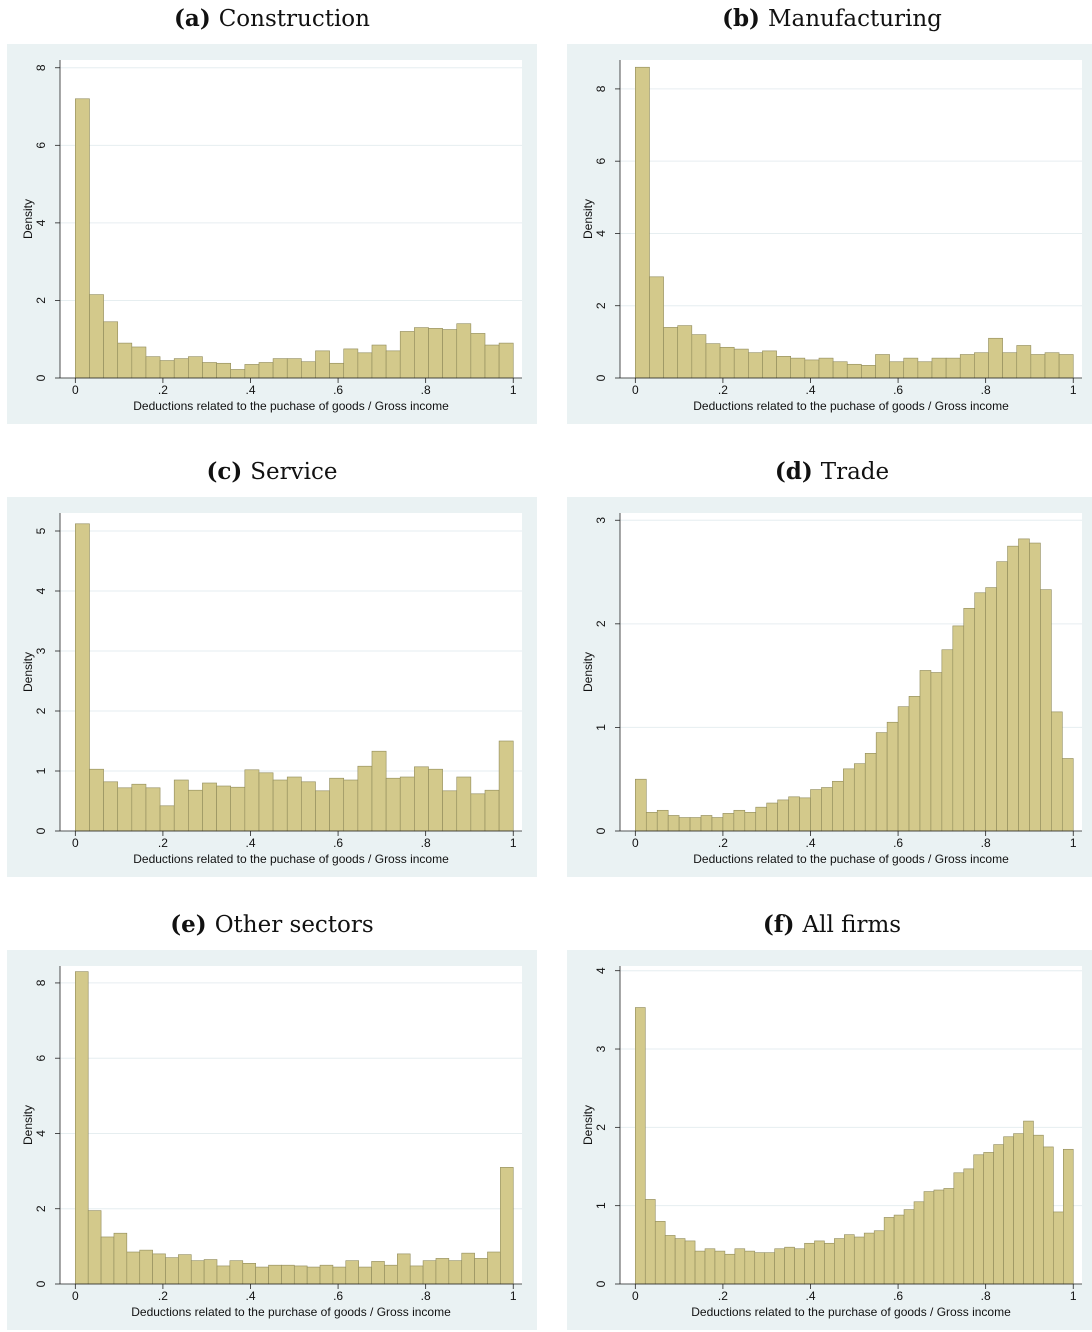 This screenshot has width=1092, height=1332. What do you see at coordinates (41, 1133) in the screenshot?
I see `y-tick-label: 4` at bounding box center [41, 1133].